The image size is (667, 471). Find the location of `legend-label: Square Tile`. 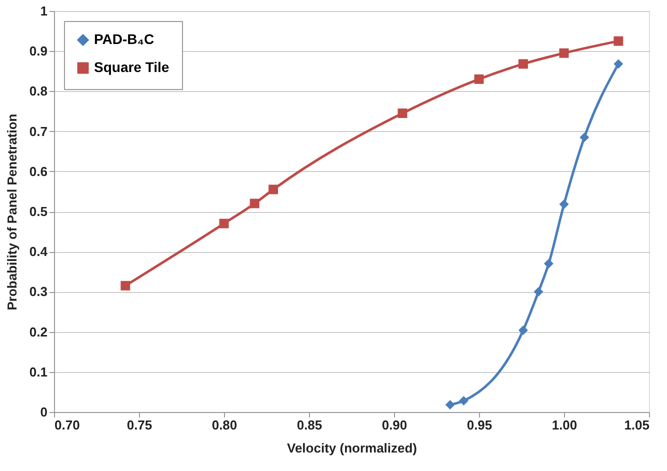

legend-label: Square Tile is located at coordinates (132, 67).